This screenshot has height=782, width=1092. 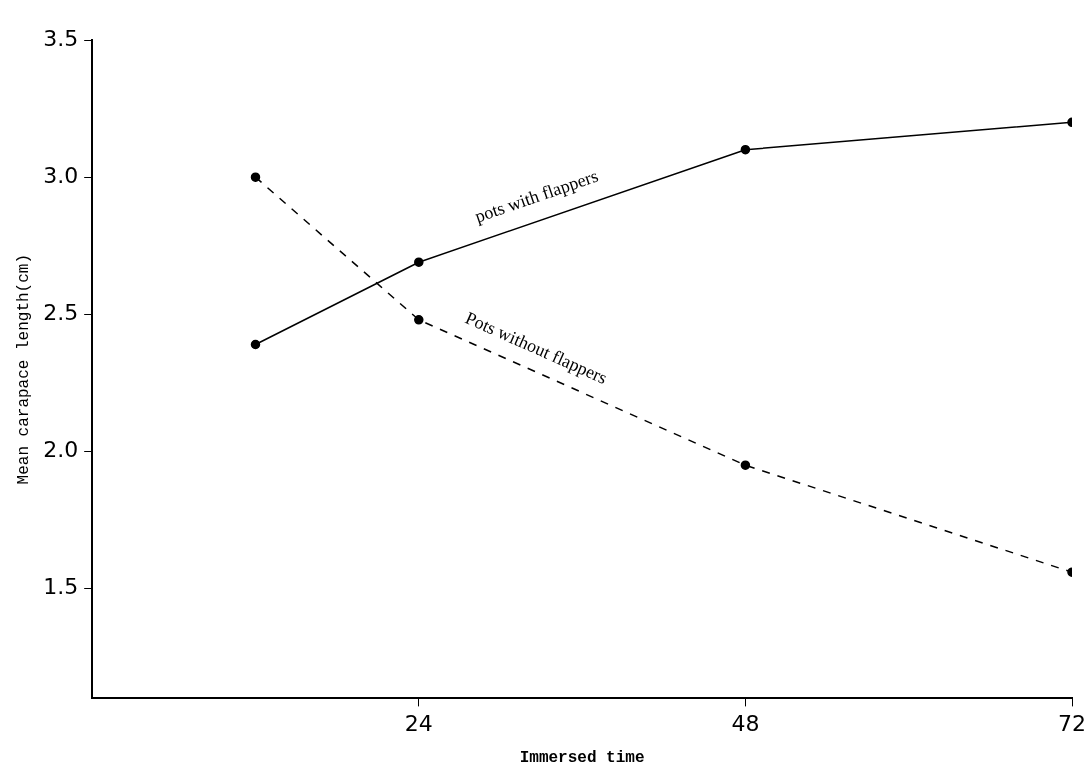 I want to click on x-tick-label: 72, so click(x=1072, y=724).